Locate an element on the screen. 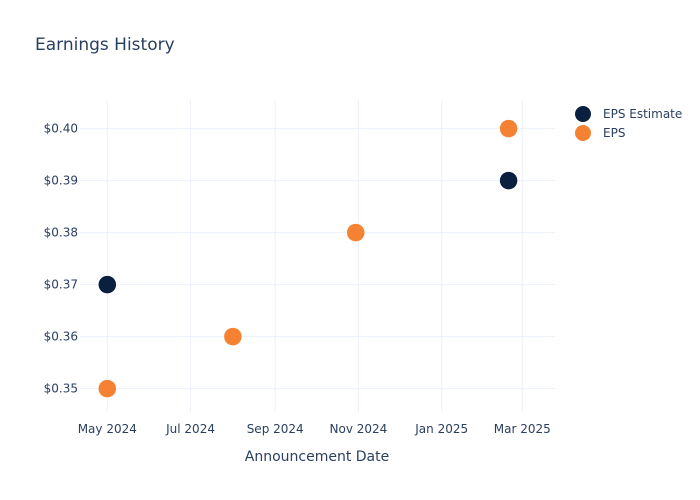 This screenshot has width=700, height=500. legend-label: EPS Estimate is located at coordinates (642, 114).